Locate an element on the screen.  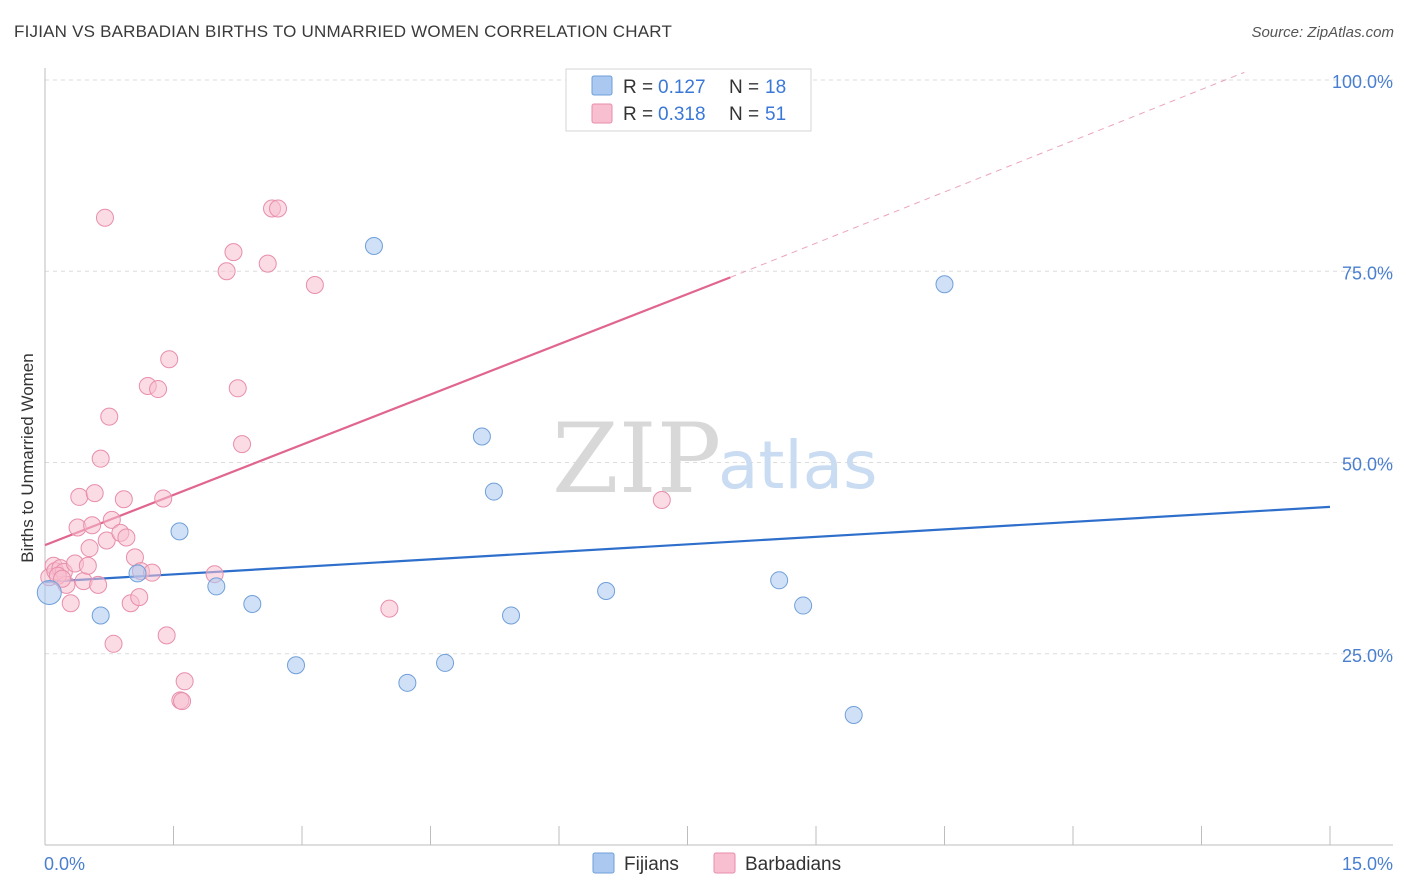
x-tick-label-max: 15.0% is located at coordinates (1367, 864).